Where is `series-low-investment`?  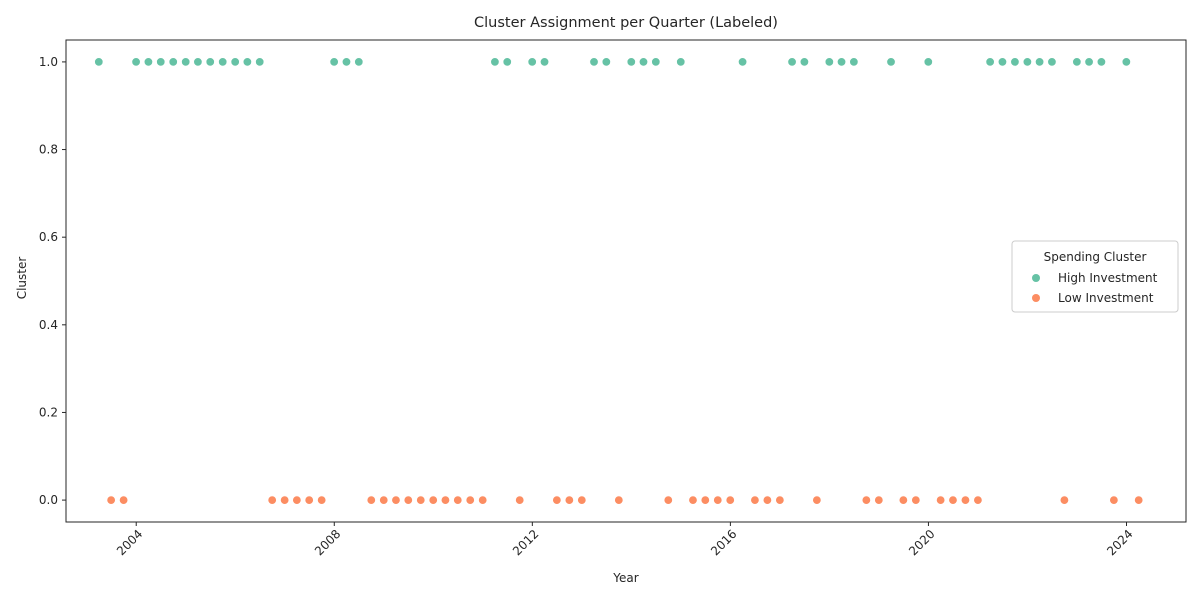
series-low-investment is located at coordinates (625, 500).